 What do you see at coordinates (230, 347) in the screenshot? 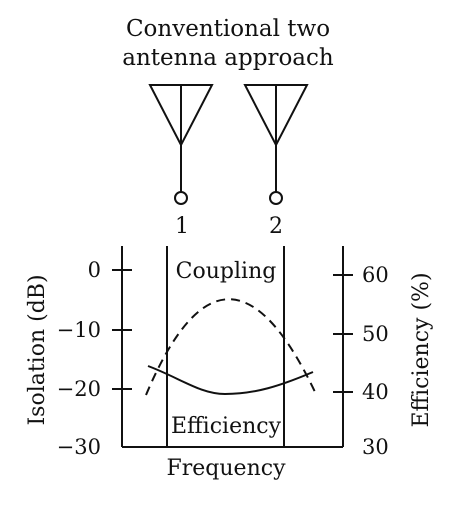
I see `coupling-curve` at bounding box center [230, 347].